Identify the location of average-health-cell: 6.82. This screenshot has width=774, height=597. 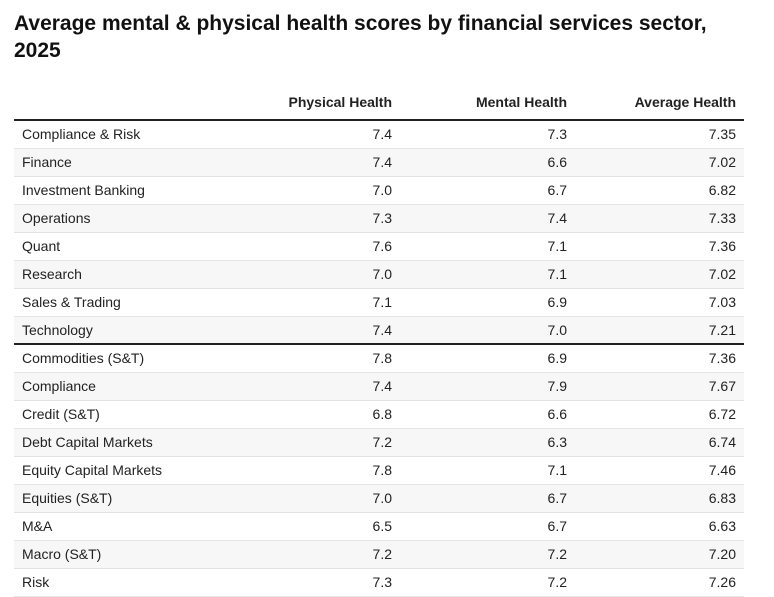
(659, 190).